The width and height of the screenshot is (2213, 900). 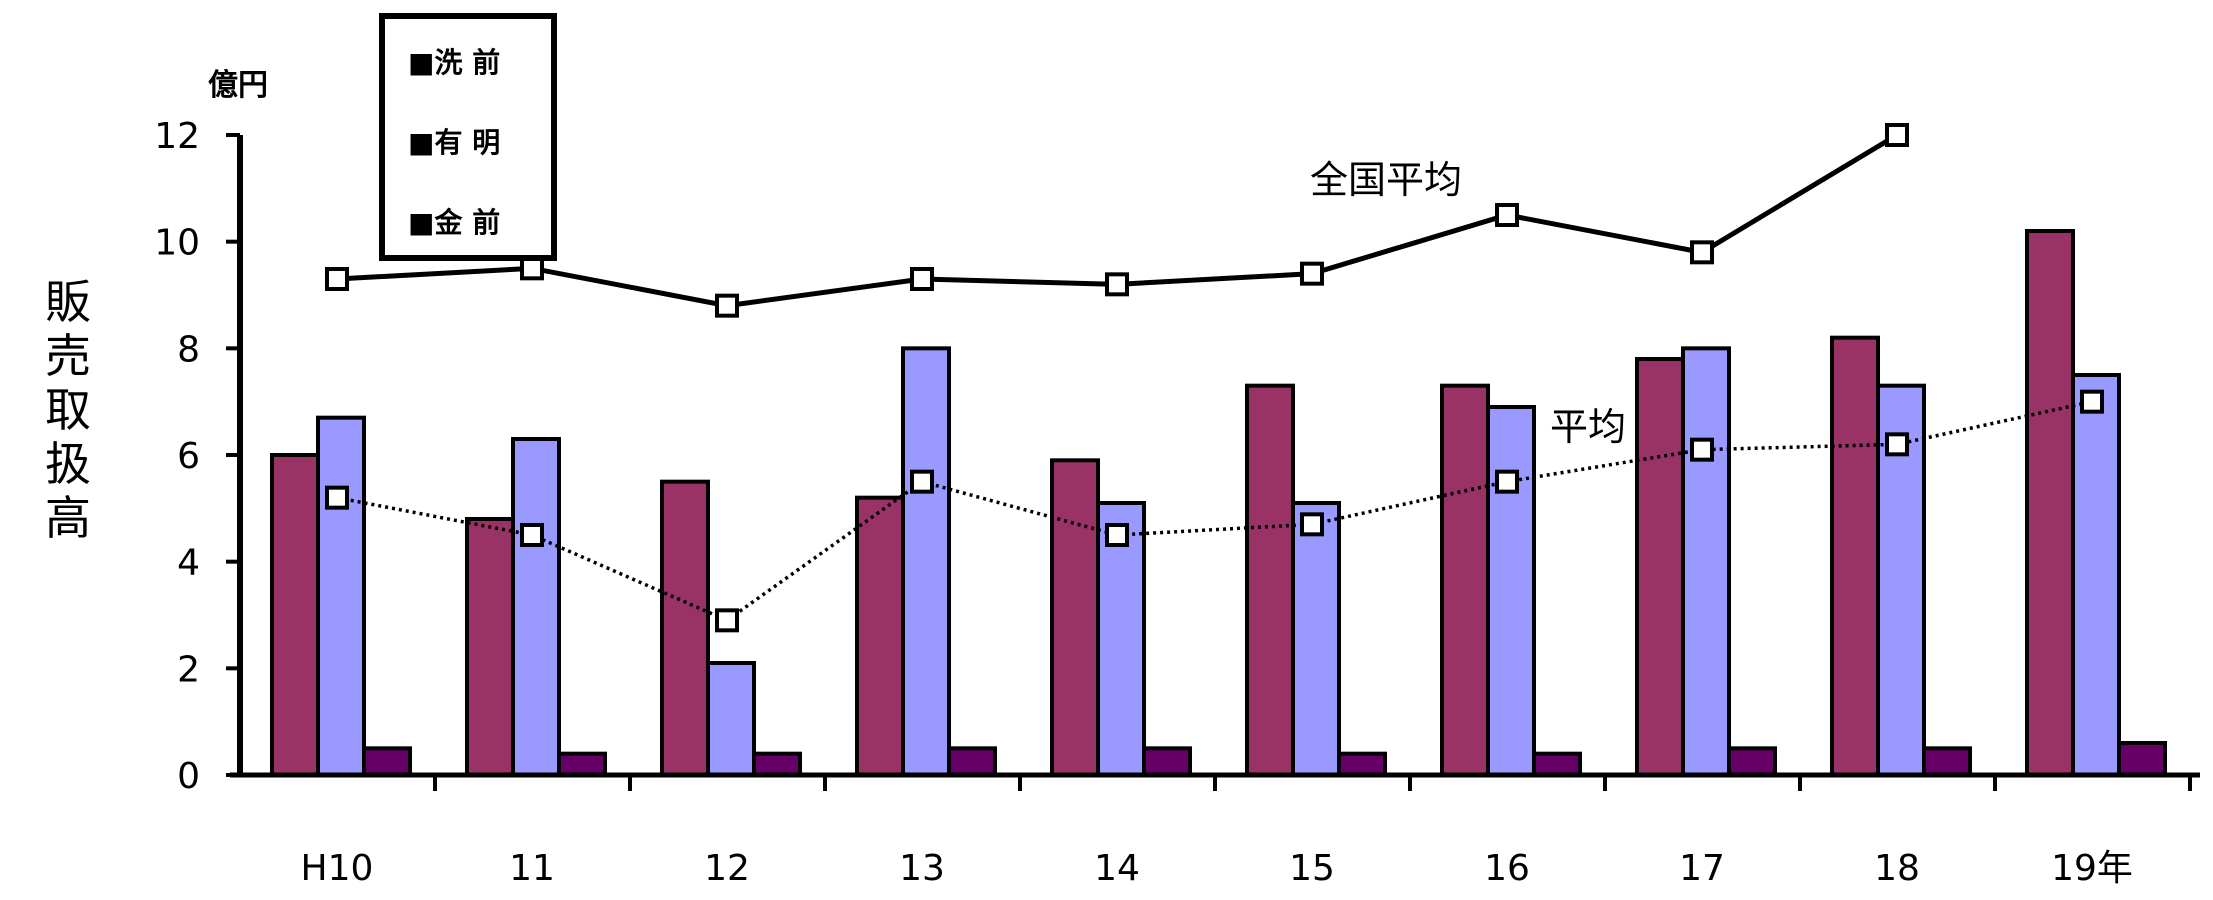 I want to click on legend-box, so click(x=468, y=137).